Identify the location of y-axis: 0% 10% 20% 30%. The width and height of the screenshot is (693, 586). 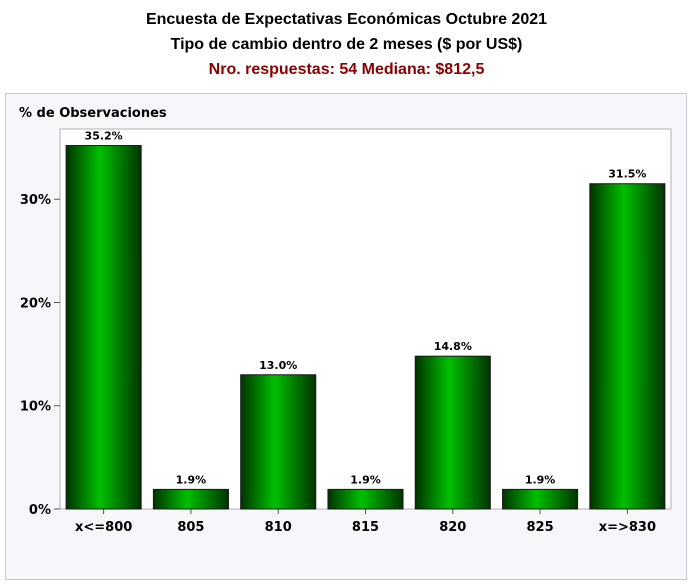
(40, 355).